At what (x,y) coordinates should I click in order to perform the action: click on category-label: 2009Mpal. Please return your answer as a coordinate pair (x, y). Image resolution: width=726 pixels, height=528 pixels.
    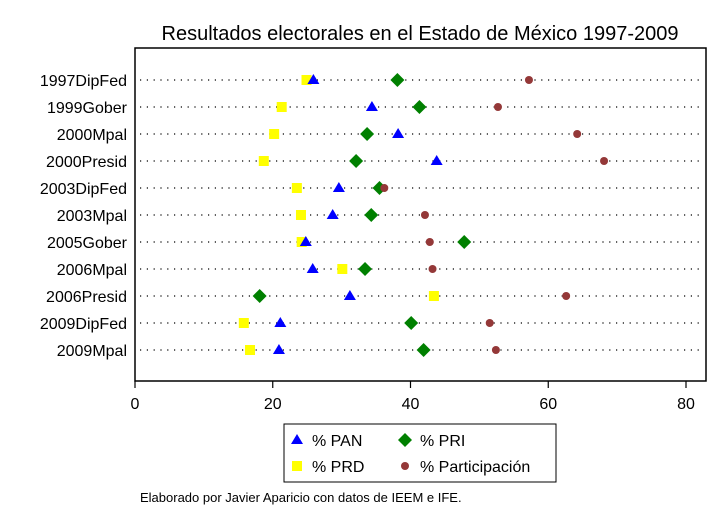
    Looking at the image, I should click on (92, 351).